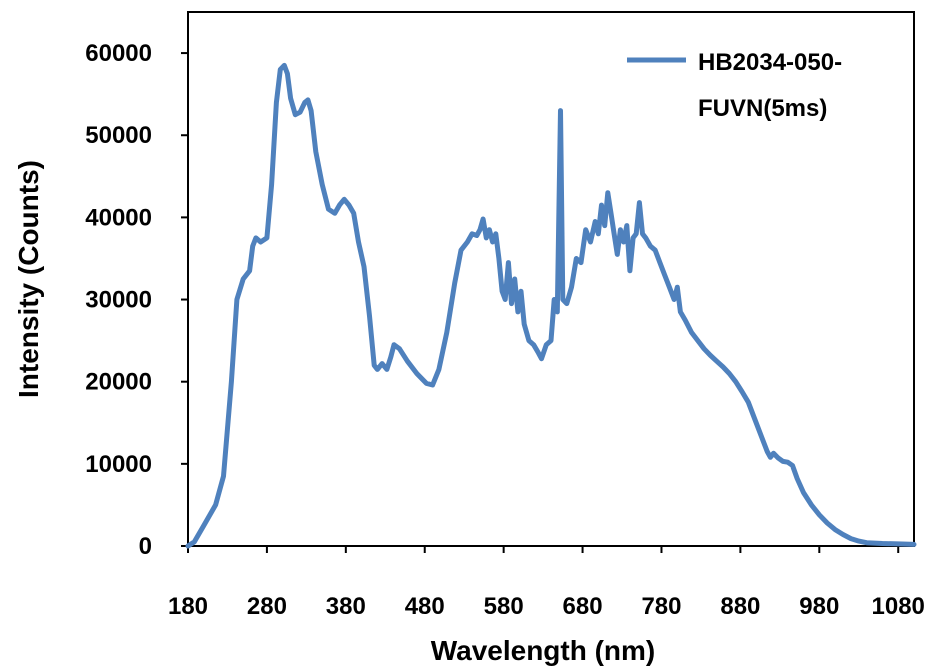 This screenshot has width=939, height=668. What do you see at coordinates (118, 382) in the screenshot?
I see `y-tick-label: 20000` at bounding box center [118, 382].